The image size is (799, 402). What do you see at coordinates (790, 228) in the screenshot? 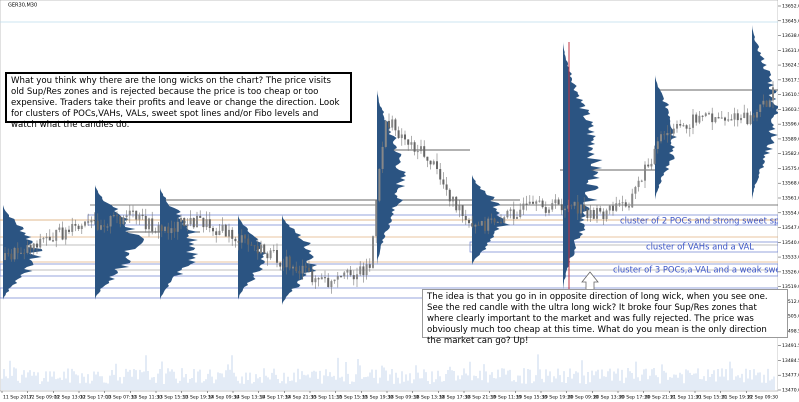
I see `price-label: 13547.0` at bounding box center [790, 228].